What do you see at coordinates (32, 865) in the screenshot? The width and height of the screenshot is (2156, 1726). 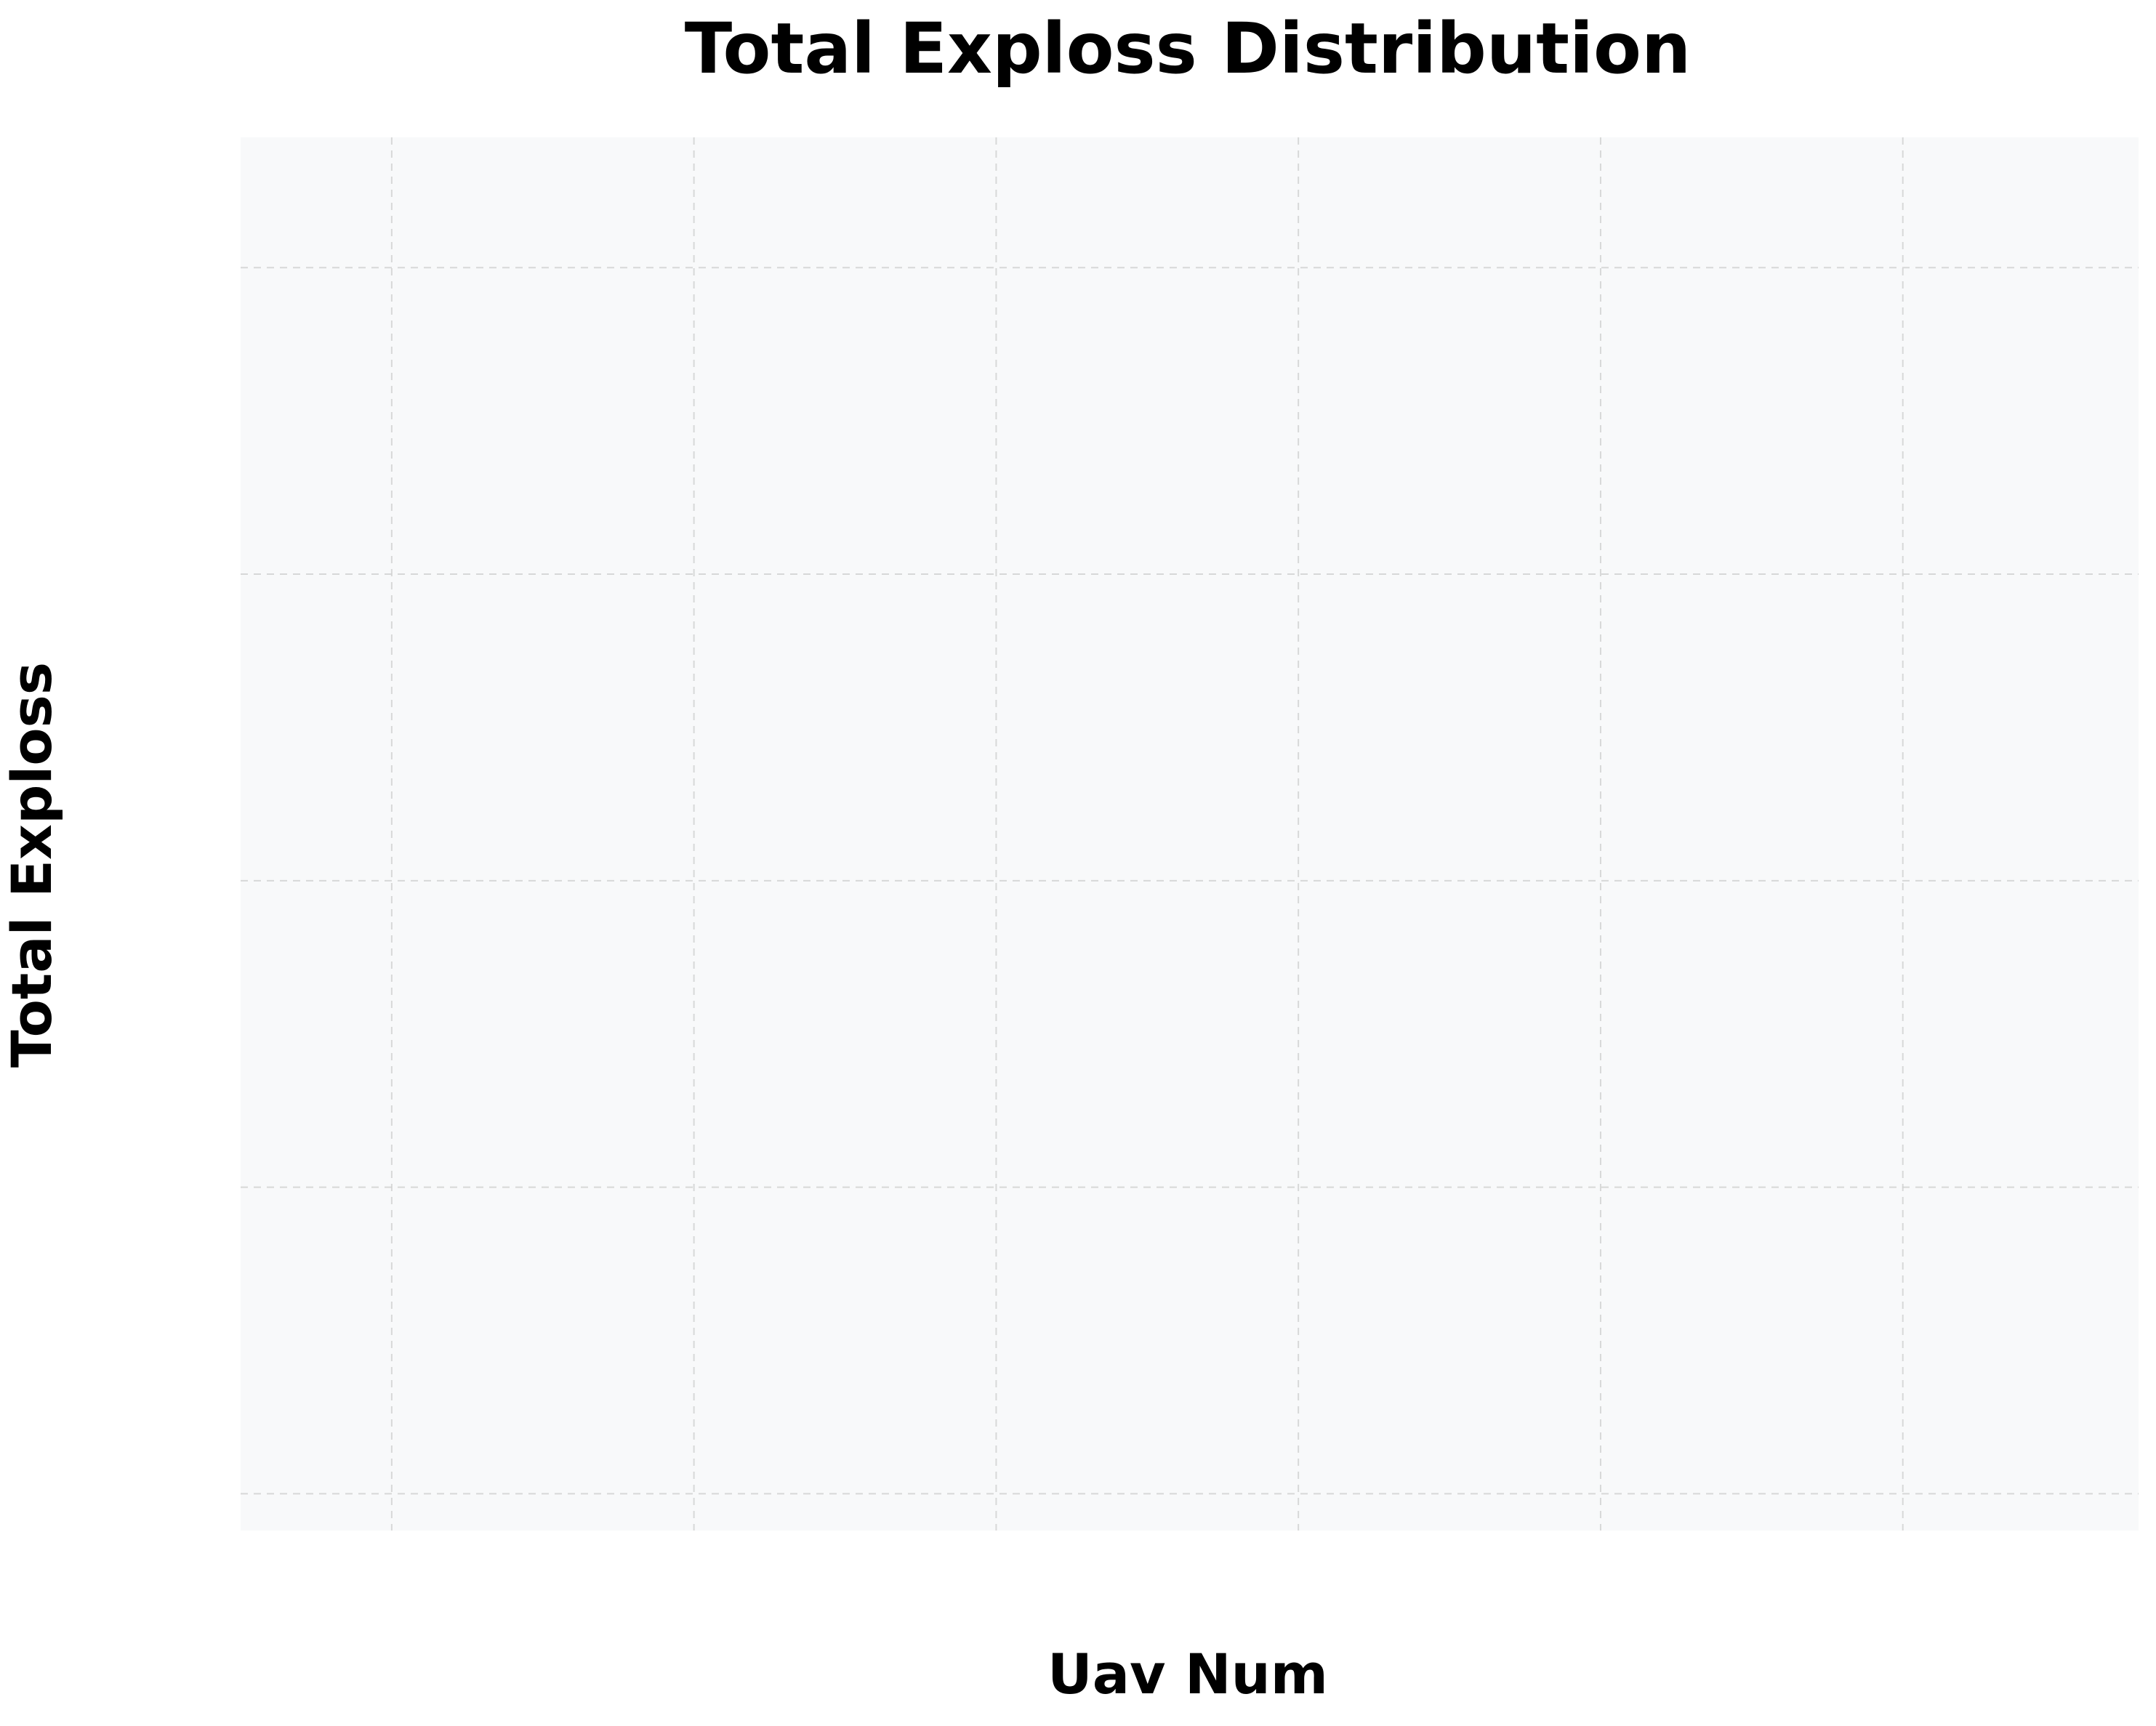 I see `y-axis-label: Total Exploss` at bounding box center [32, 865].